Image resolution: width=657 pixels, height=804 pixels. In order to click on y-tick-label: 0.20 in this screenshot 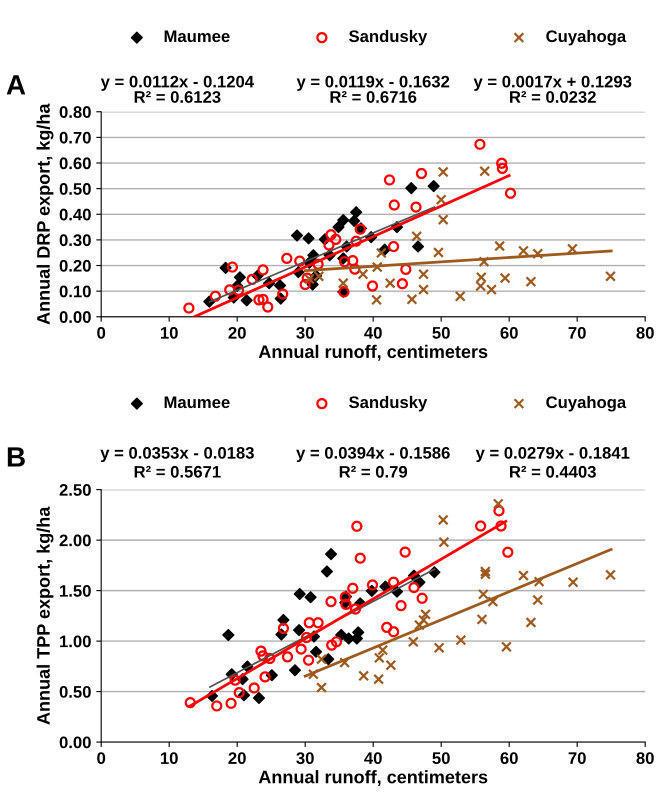, I will do `click(75, 266)`.